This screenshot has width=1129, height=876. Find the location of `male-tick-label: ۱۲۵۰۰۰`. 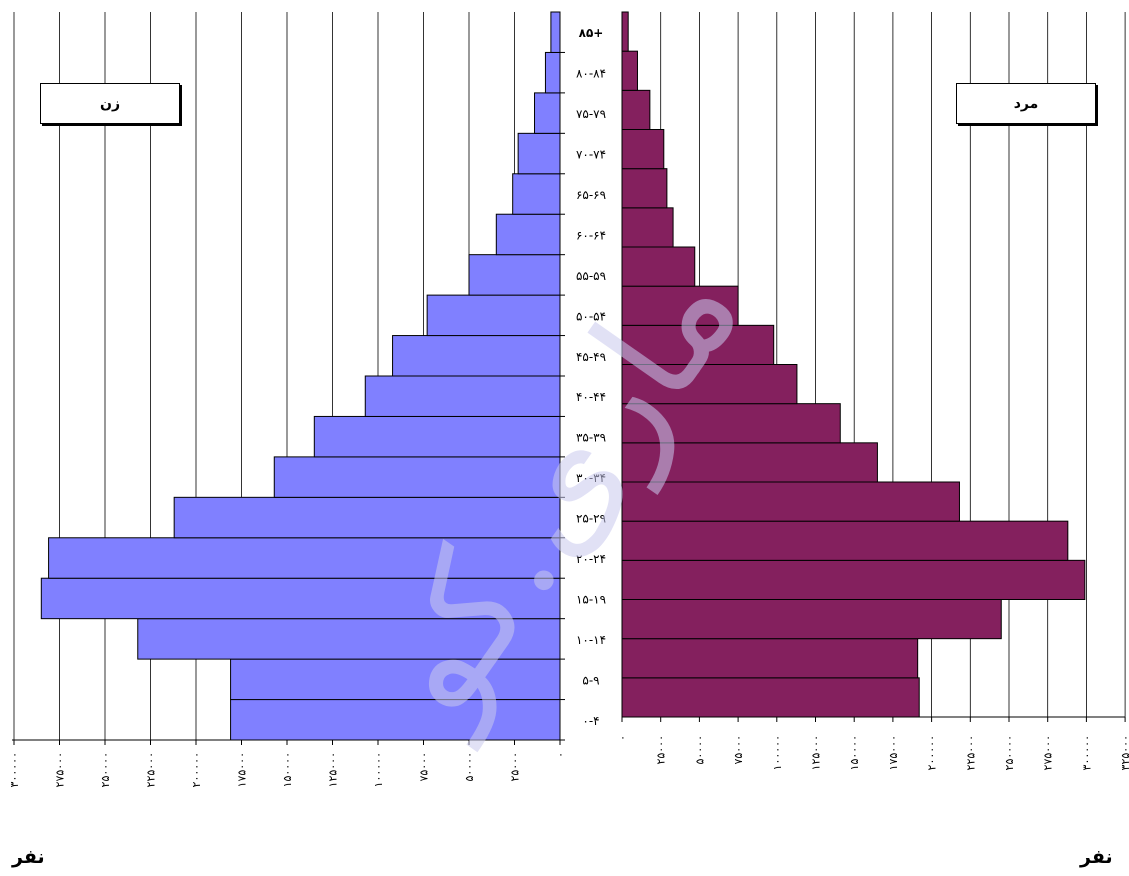

male-tick-label: ۱۲۵۰۰۰ is located at coordinates (816, 752).